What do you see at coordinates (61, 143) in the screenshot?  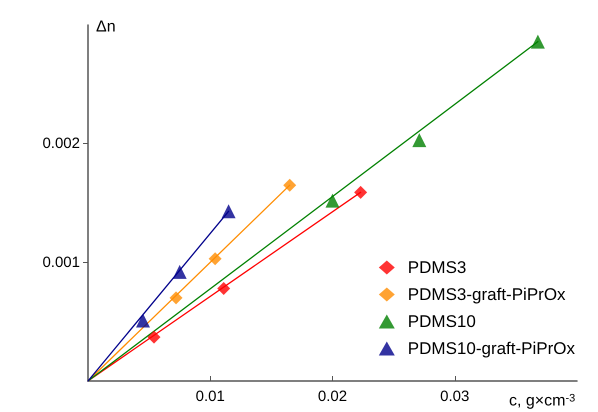 I see `y-tick-label: 0.002` at bounding box center [61, 143].